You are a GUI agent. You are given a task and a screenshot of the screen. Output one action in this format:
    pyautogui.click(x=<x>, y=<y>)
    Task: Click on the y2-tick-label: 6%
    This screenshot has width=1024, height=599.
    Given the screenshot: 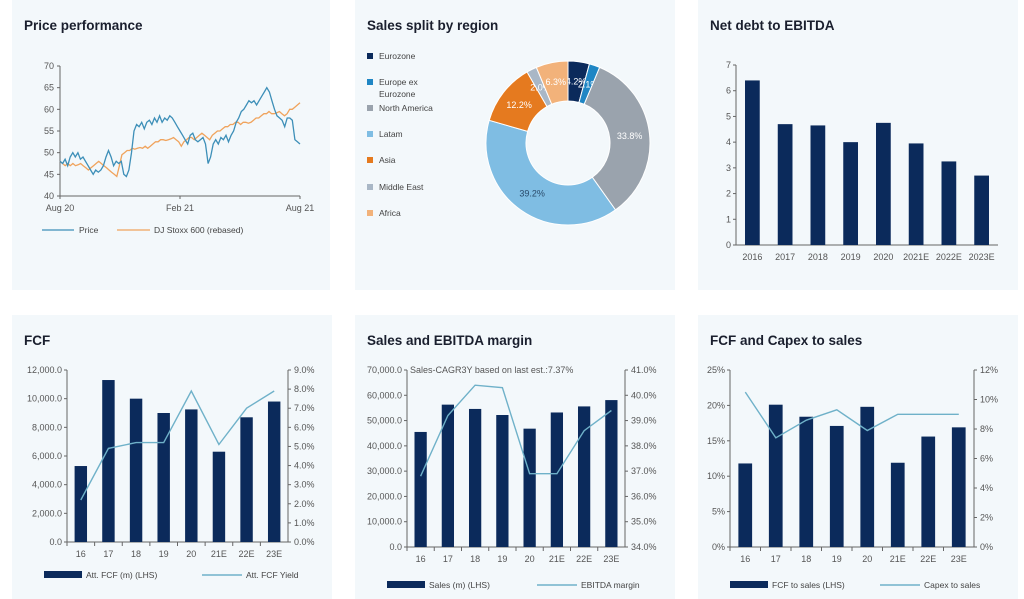 What is the action you would take?
    pyautogui.click(x=986, y=459)
    